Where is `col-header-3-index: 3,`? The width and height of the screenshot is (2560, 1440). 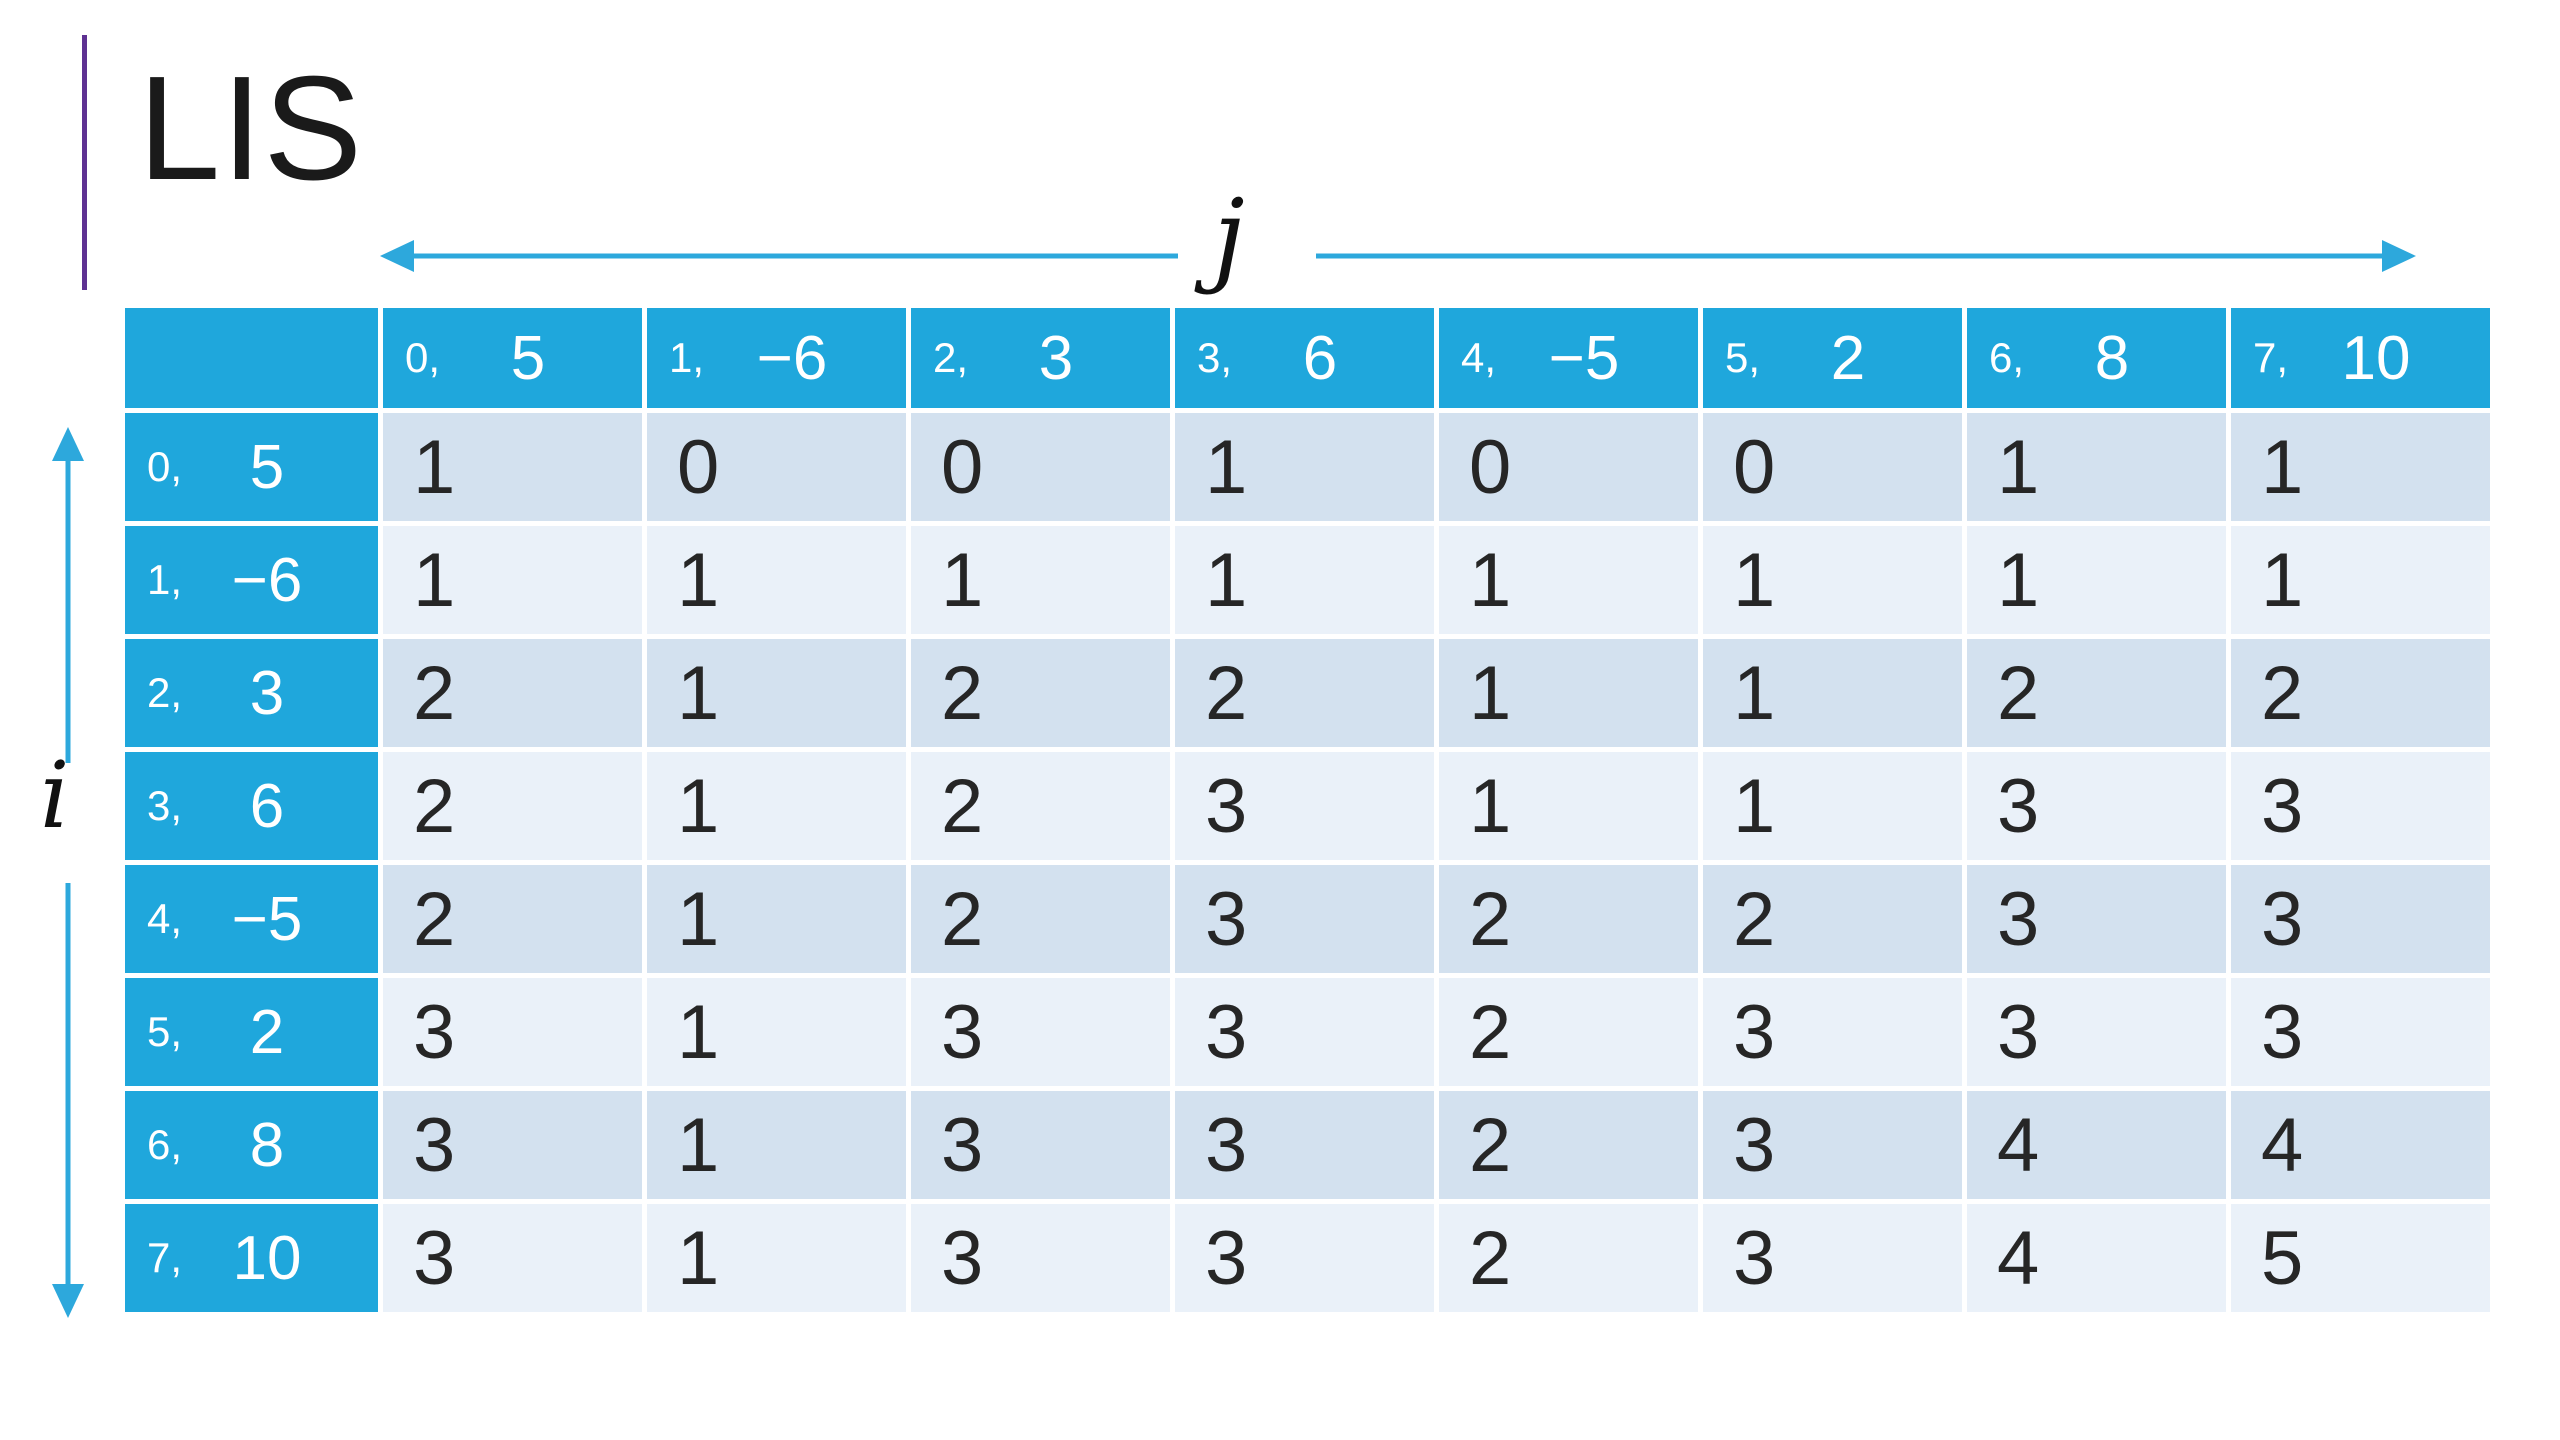 col-header-3-index: 3, is located at coordinates (1215, 357).